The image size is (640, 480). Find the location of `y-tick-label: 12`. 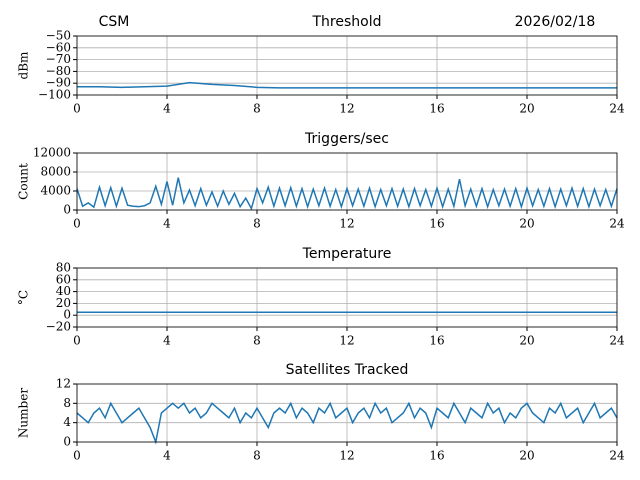

y-tick-label: 12 is located at coordinates (63, 384).